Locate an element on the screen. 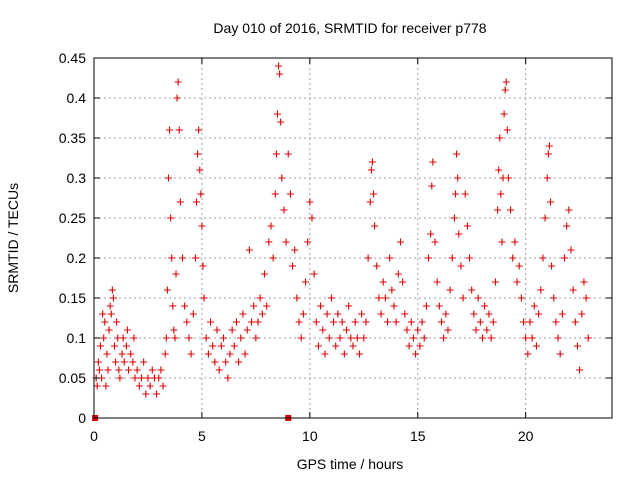 This screenshot has height=480, width=640. x-tick-label: 10 is located at coordinates (310, 436).